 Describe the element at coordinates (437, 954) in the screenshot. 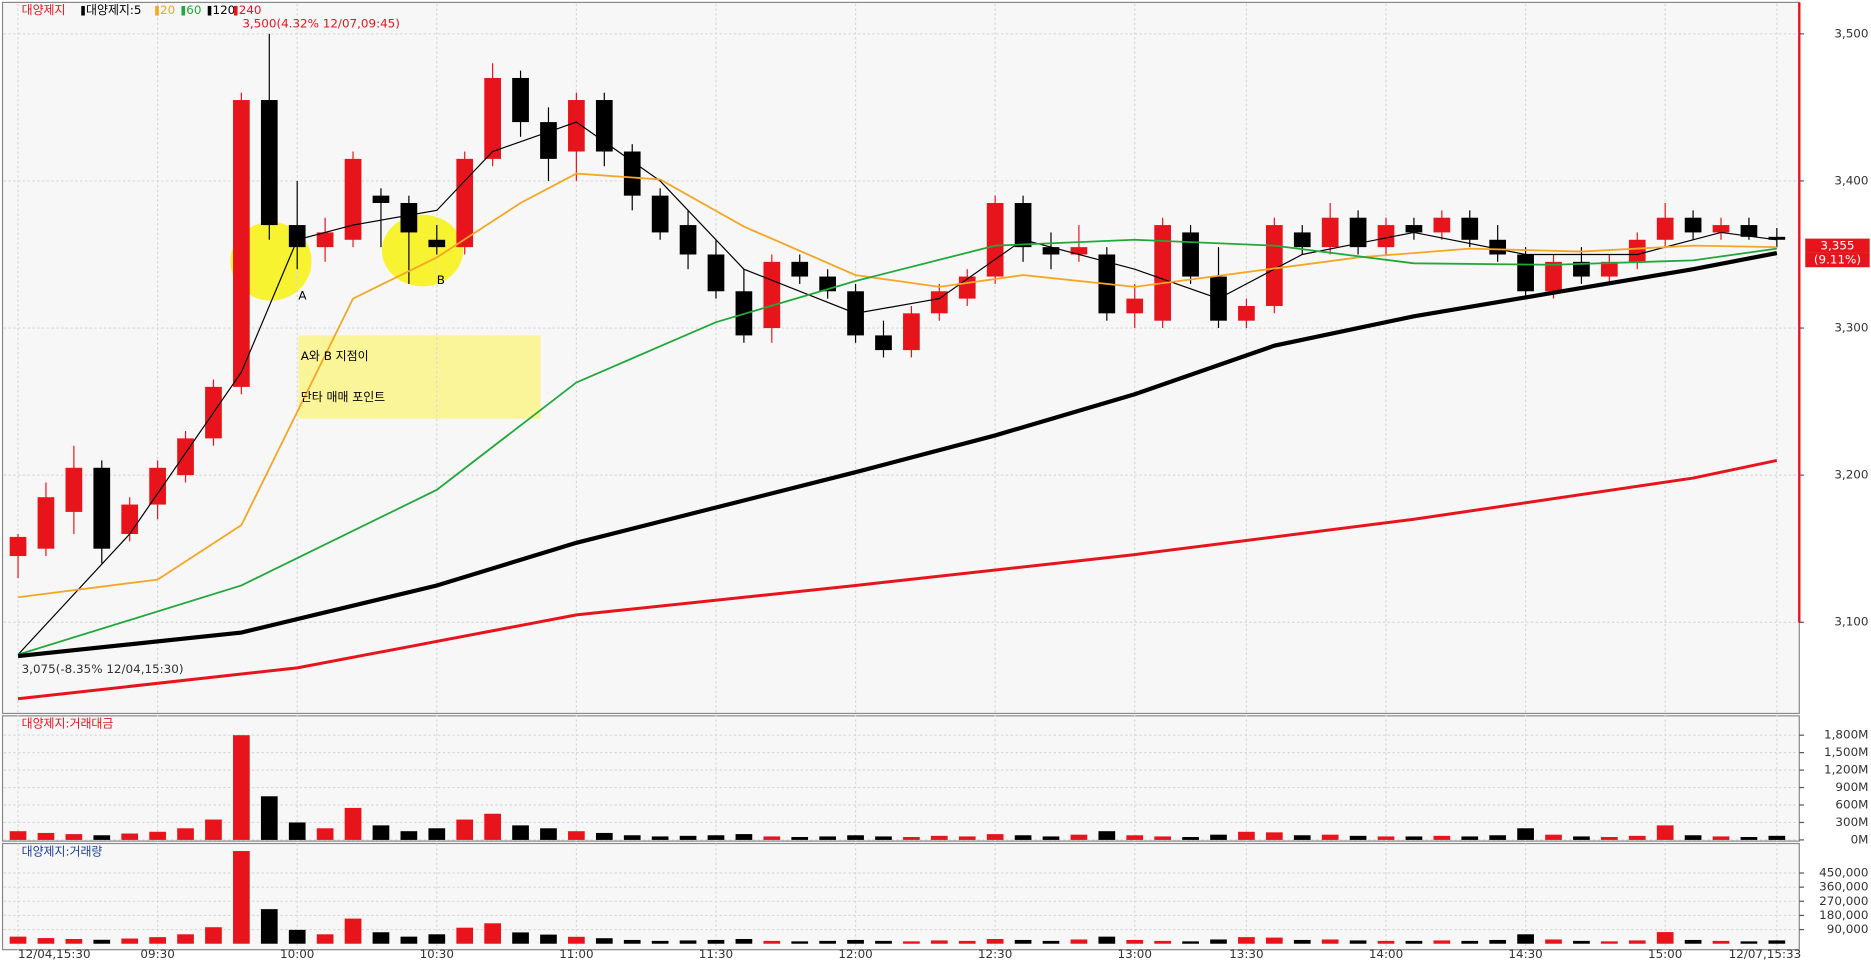

I see `x-tick-label: 10:30` at that location.